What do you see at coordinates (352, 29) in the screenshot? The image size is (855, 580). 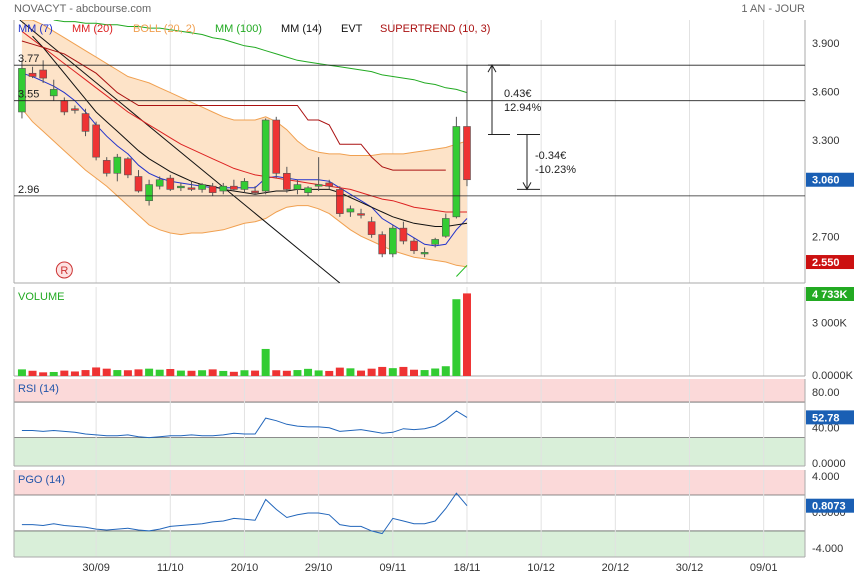 I see `legend-entry: EVT` at bounding box center [352, 29].